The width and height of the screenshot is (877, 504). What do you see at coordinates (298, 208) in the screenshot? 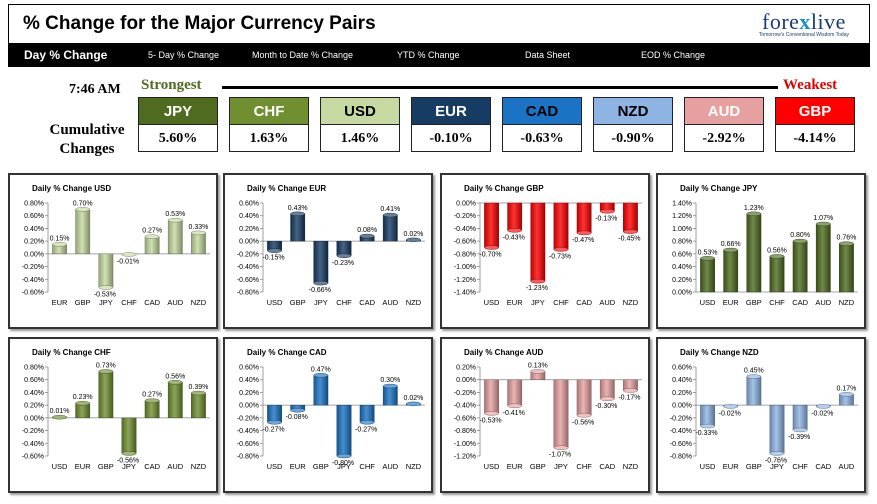
I see `data-label: 0.43%` at bounding box center [298, 208].